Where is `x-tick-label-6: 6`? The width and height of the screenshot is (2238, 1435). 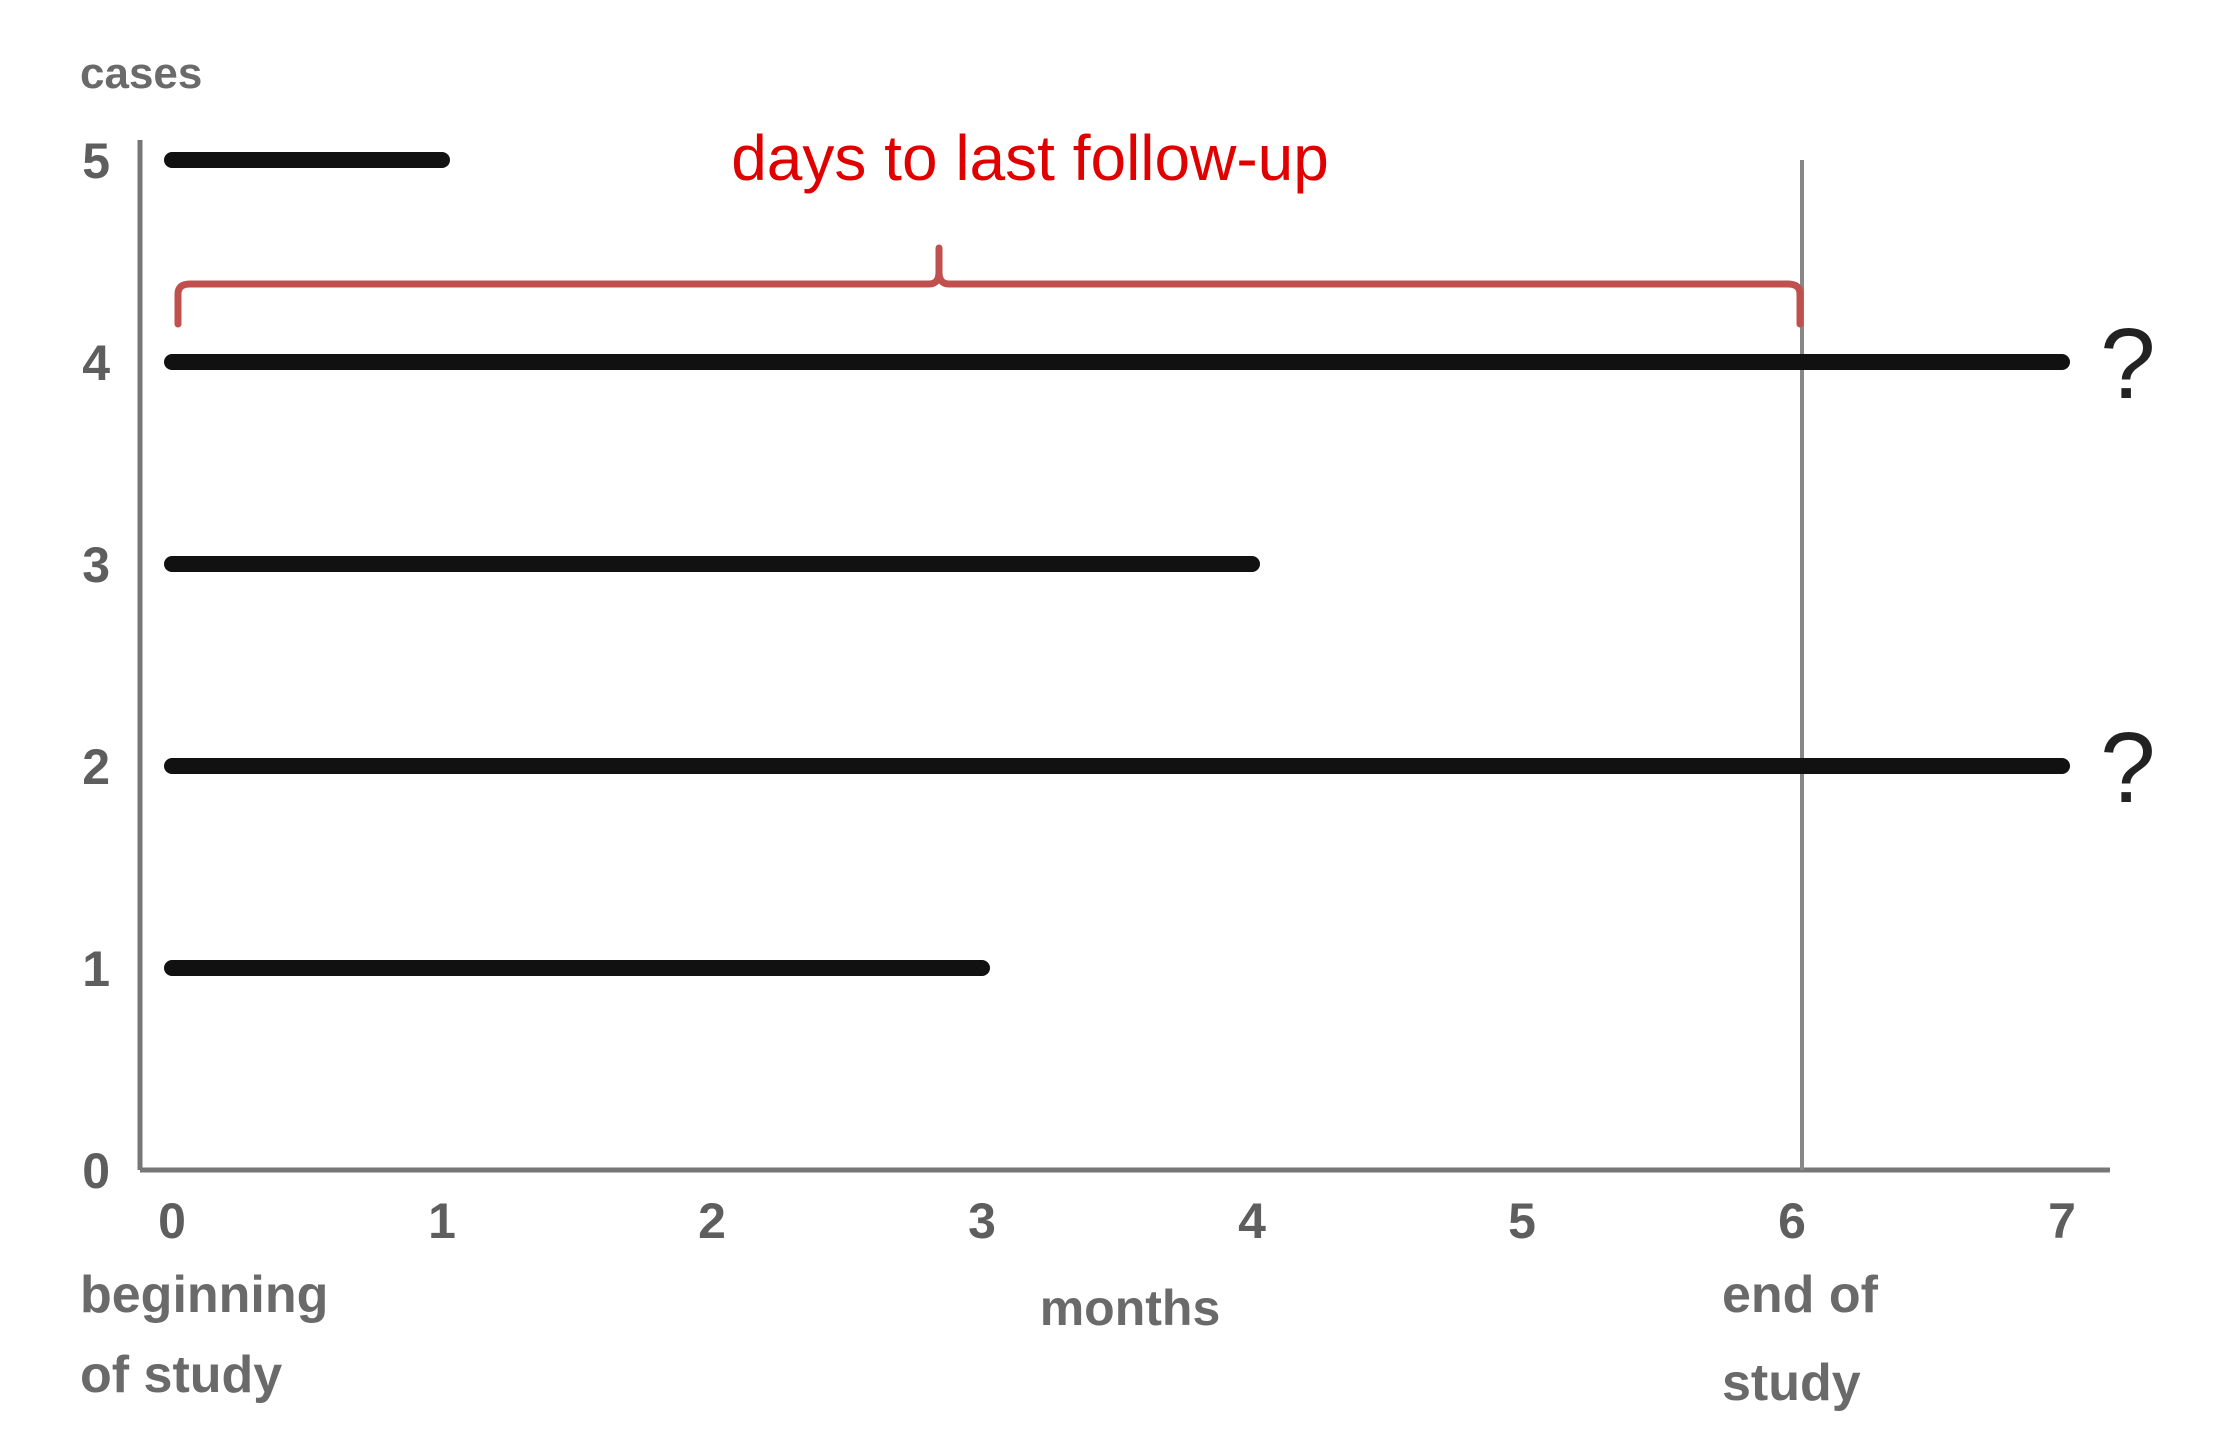
x-tick-label-6: 6 is located at coordinates (1792, 1221).